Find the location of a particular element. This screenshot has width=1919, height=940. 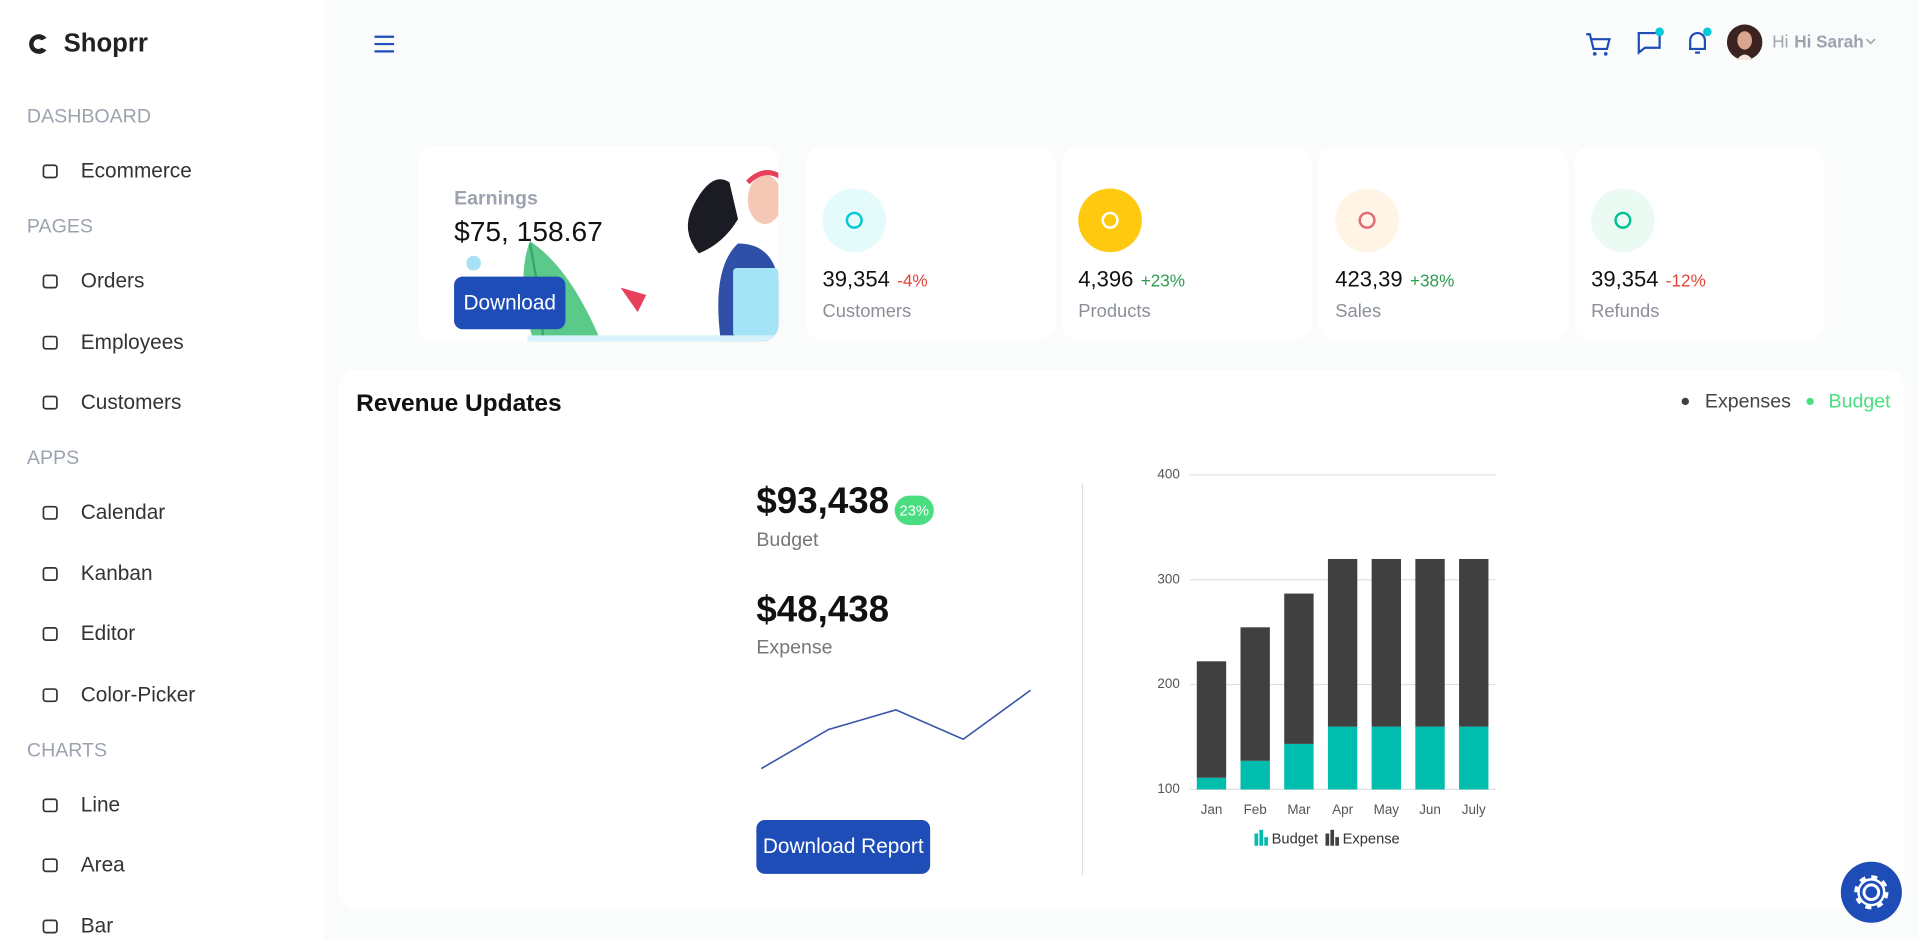

brand-logo is located at coordinates (38, 44).